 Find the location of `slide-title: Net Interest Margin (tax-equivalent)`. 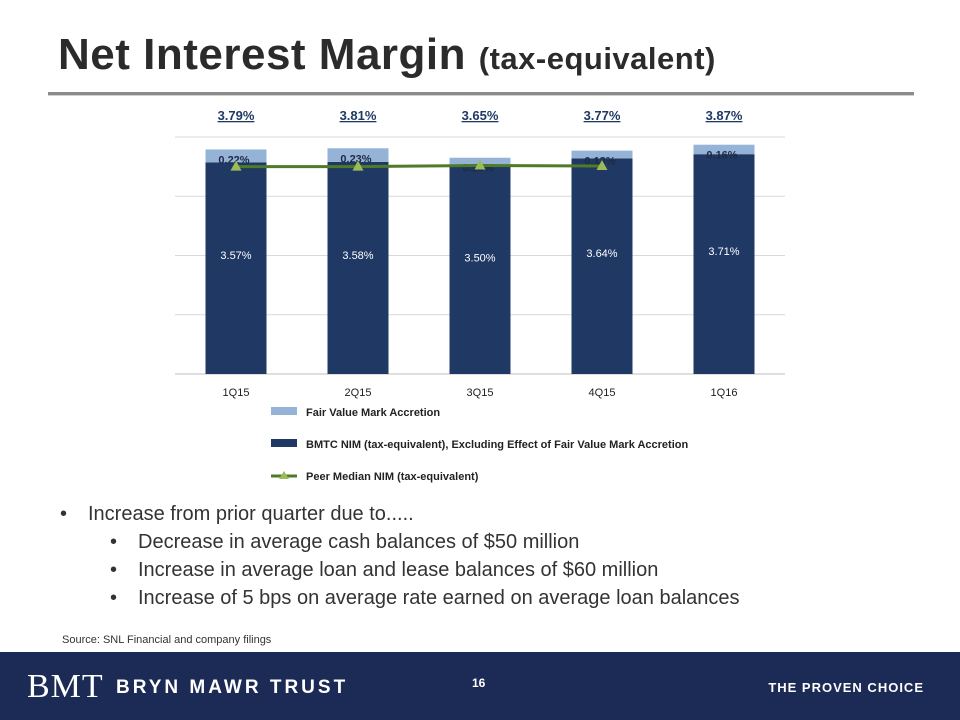

slide-title: Net Interest Margin (tax-equivalent) is located at coordinates (387, 55).